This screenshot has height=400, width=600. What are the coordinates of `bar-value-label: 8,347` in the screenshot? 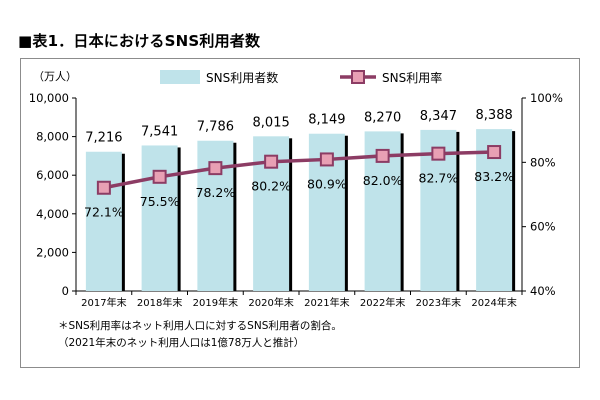 It's located at (438, 116).